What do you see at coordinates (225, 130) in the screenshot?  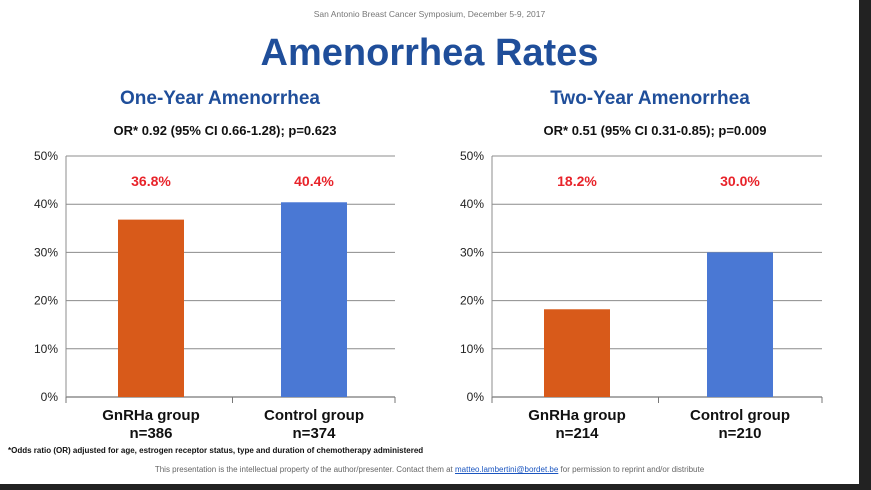 I see `chart-stats-one-year: OR* 0.92 (95% CI 0.66-1.28); p=0.623` at bounding box center [225, 130].